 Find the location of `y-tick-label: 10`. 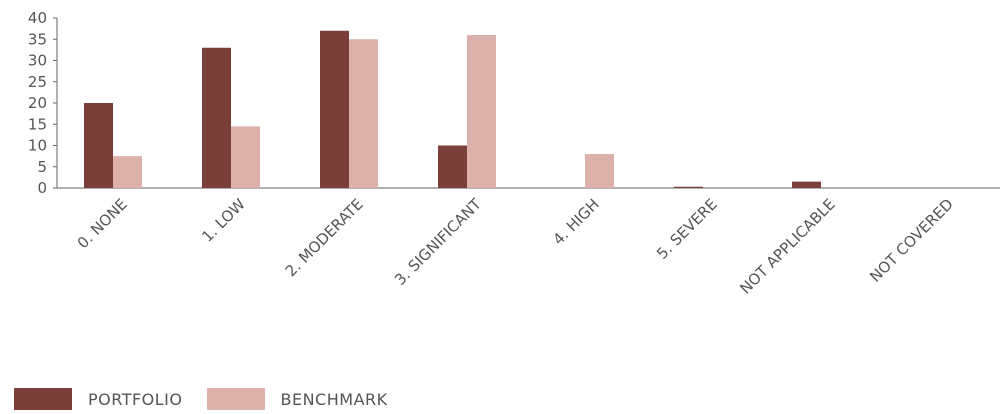

y-tick-label: 10 is located at coordinates (37, 146).